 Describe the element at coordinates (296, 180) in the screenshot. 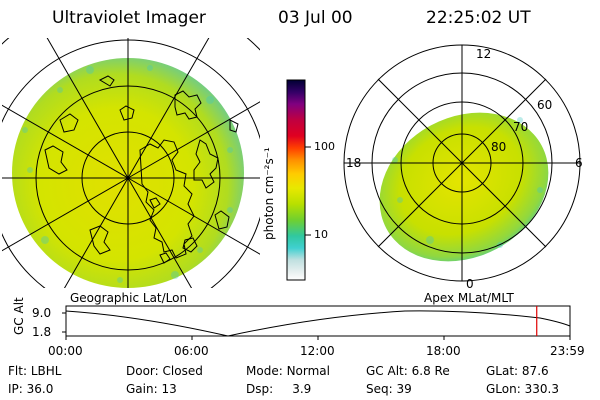

I see `colorbar` at that location.